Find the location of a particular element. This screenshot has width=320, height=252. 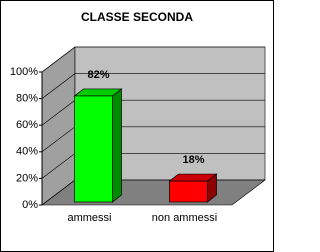

side-wall is located at coordinates (58, 126).